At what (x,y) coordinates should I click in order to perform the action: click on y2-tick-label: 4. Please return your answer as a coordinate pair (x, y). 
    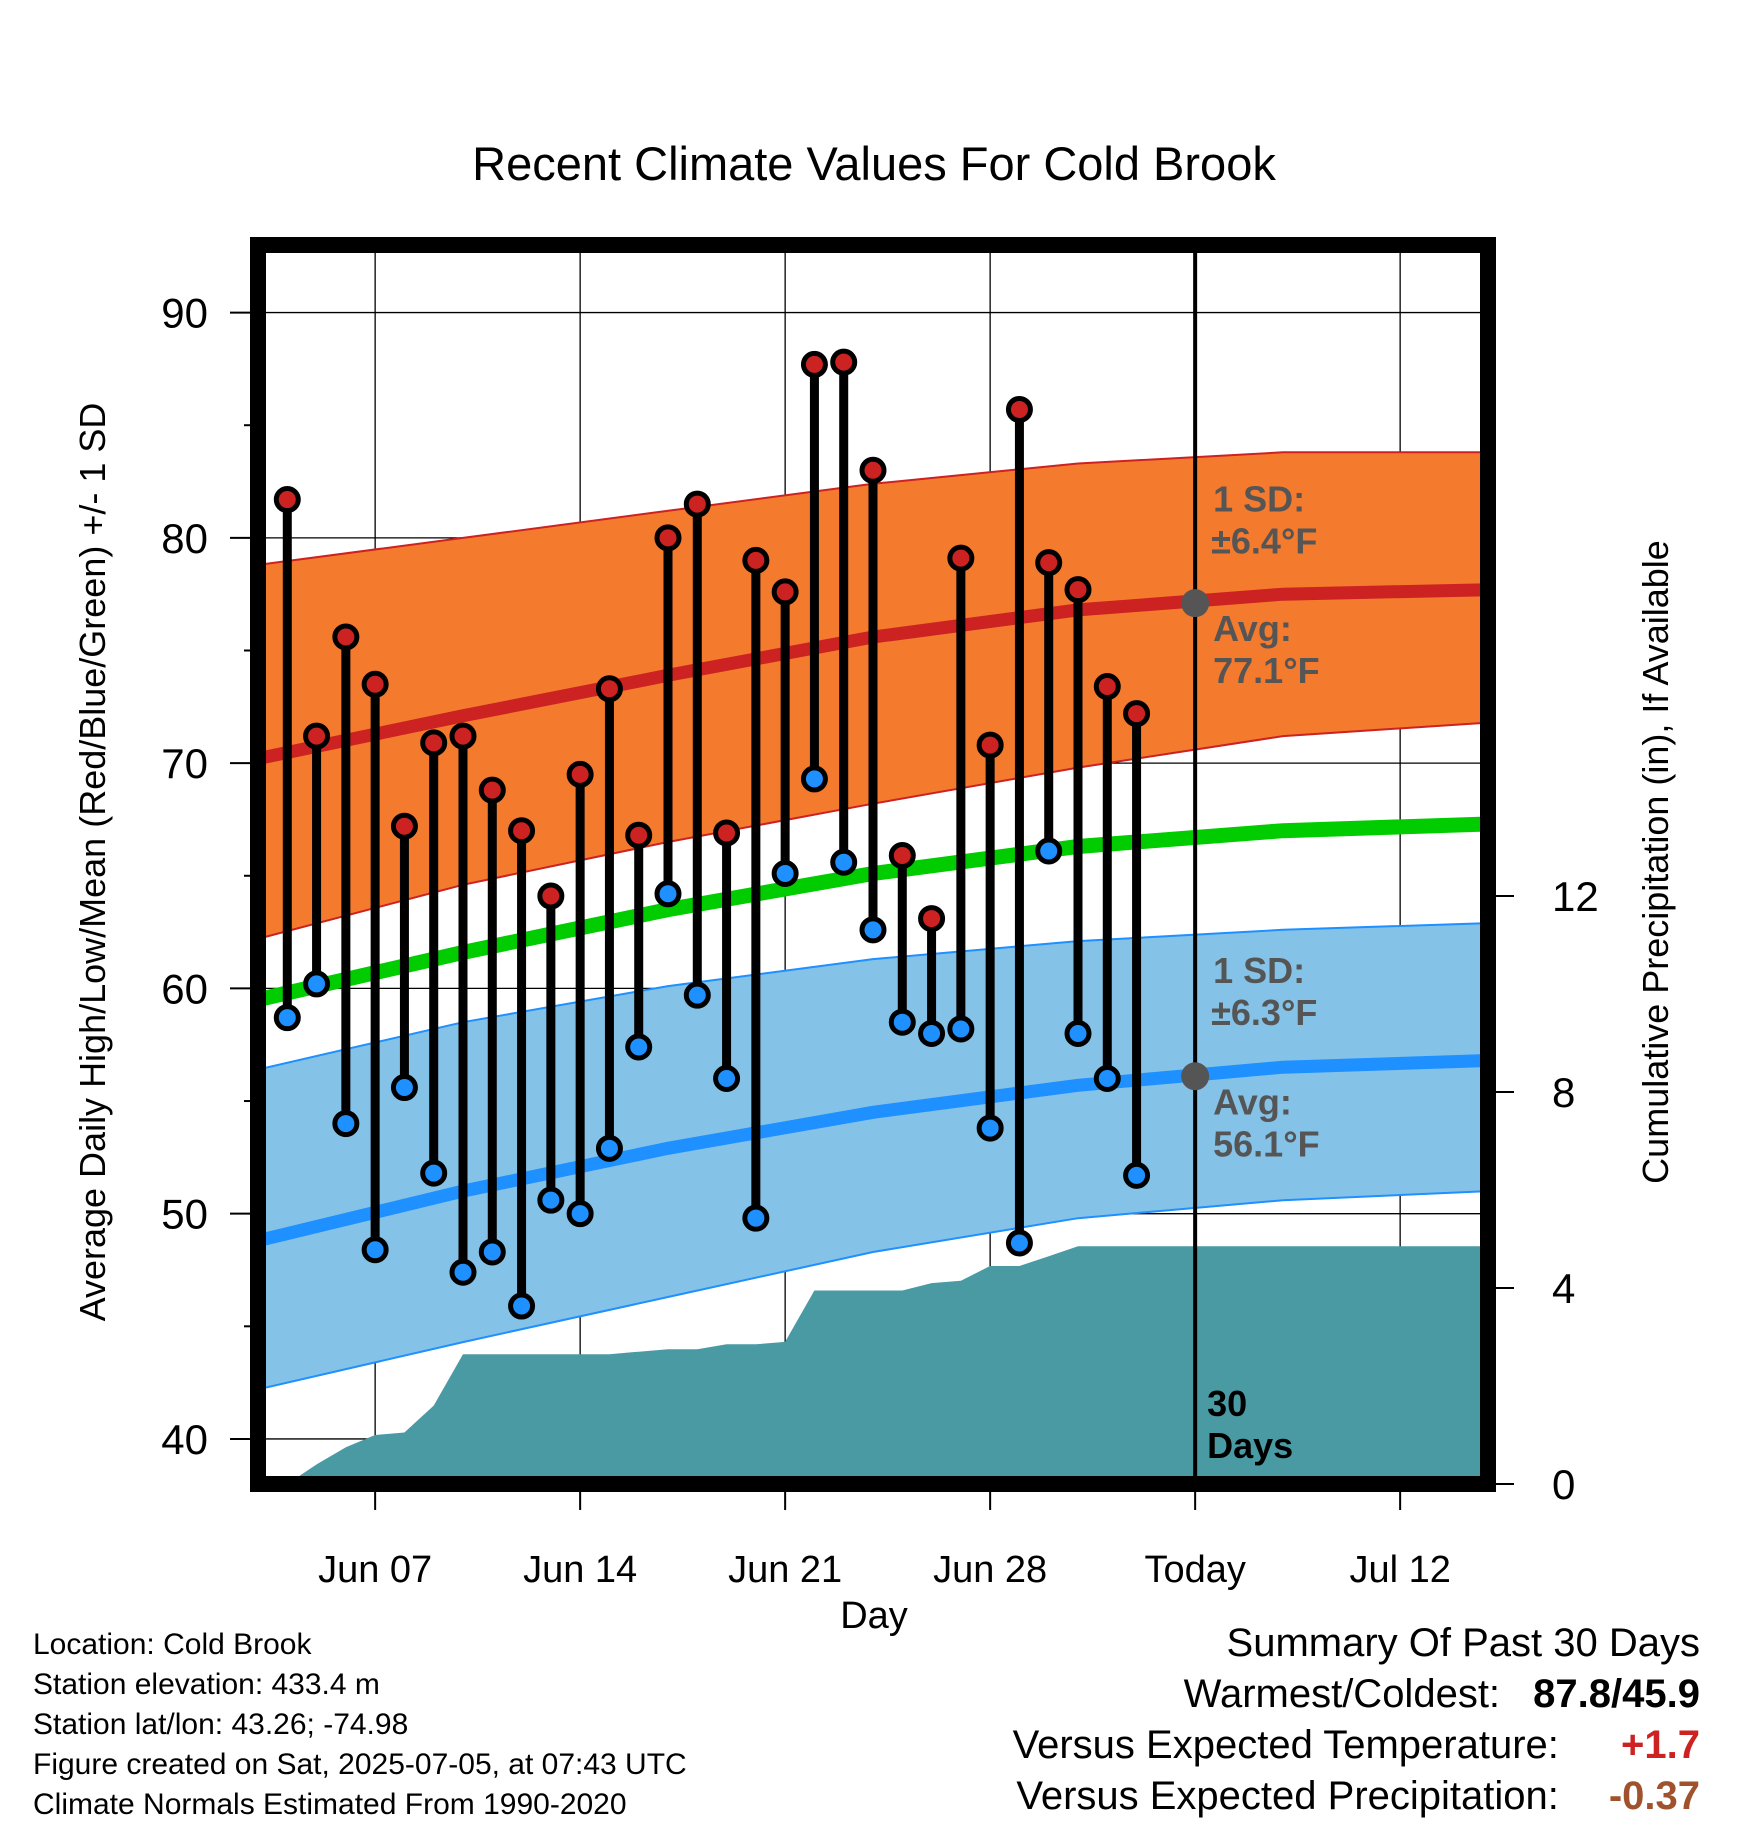
    Looking at the image, I should click on (1563, 1288).